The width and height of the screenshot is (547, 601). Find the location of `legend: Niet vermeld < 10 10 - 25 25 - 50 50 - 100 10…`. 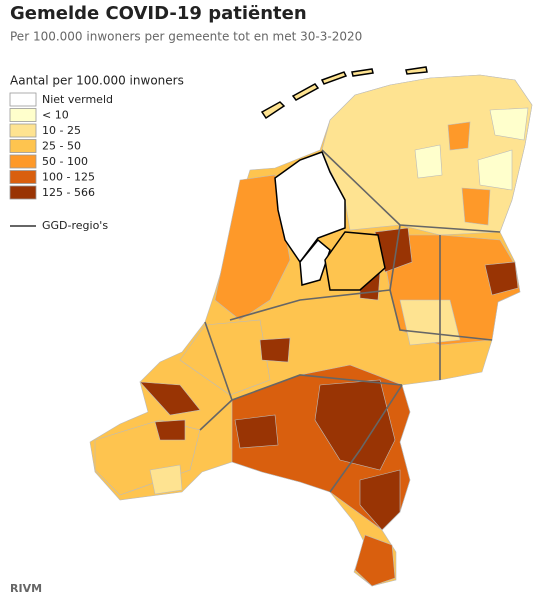

legend: Niet vermeld < 10 10 - 25 25 - 50 50 - 100 10… is located at coordinates (61, 146).